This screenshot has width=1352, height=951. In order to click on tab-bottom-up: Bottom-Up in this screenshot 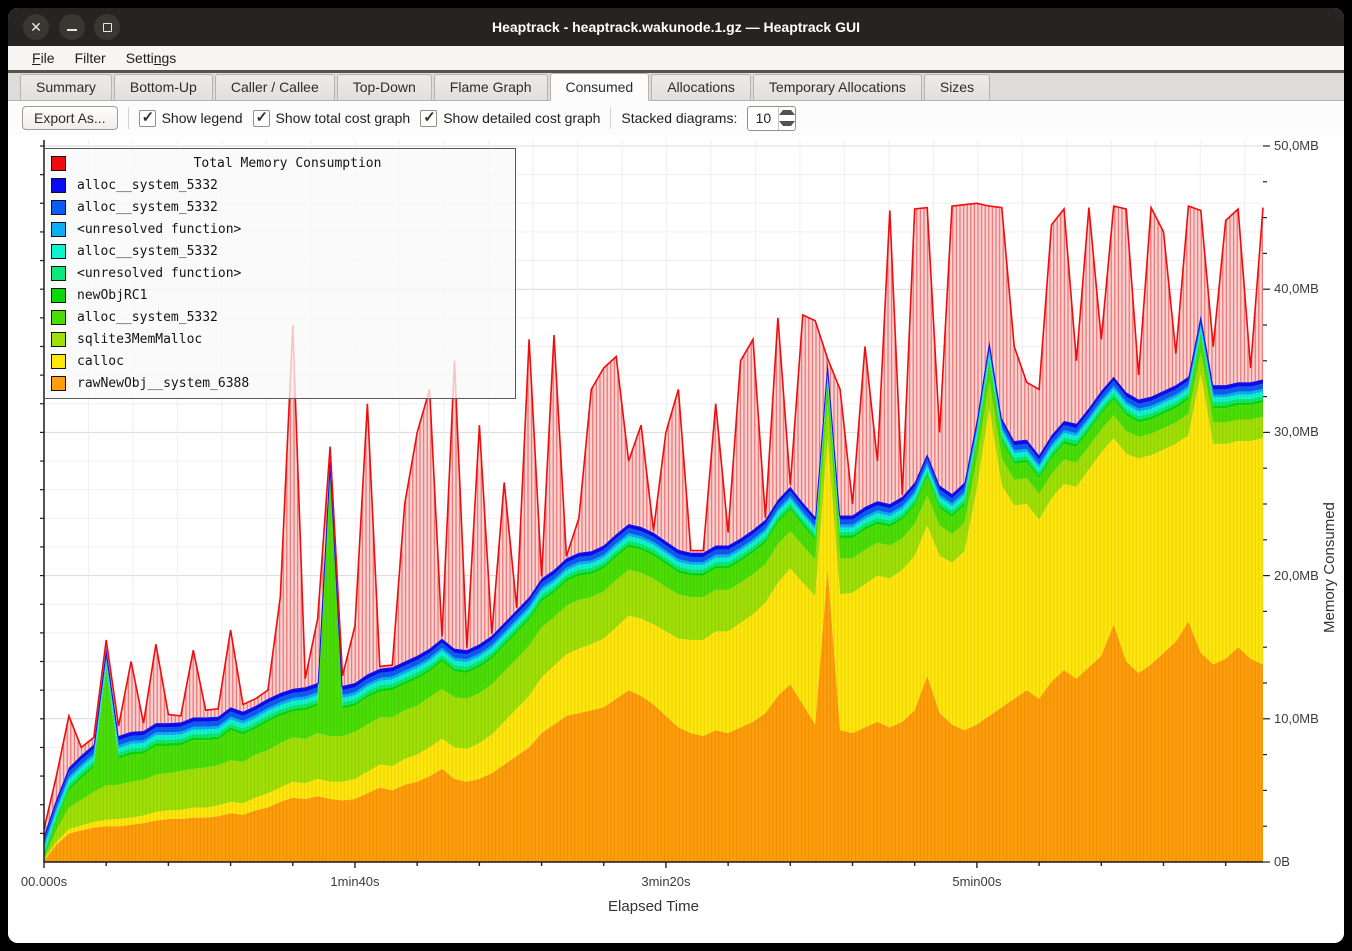, I will do `click(163, 87)`.